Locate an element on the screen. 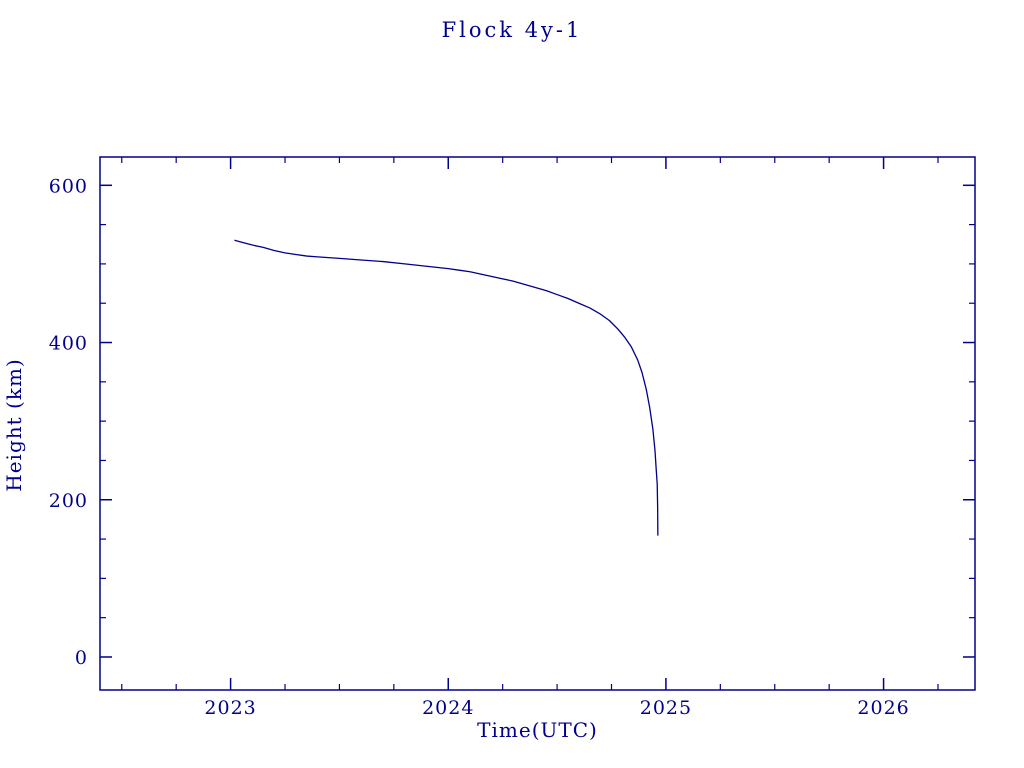 The image size is (1024, 768). y-tick-label: 600 is located at coordinates (68, 186).